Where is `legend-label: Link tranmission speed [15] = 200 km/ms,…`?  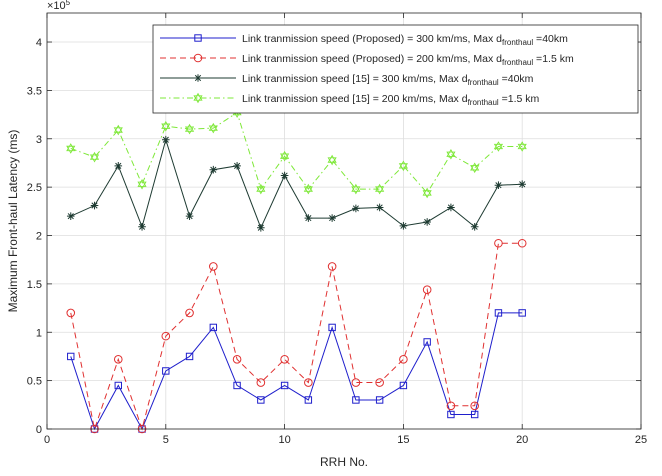
legend-label: Link tranmission speed [15] = 200 km/ms,… is located at coordinates (391, 100).